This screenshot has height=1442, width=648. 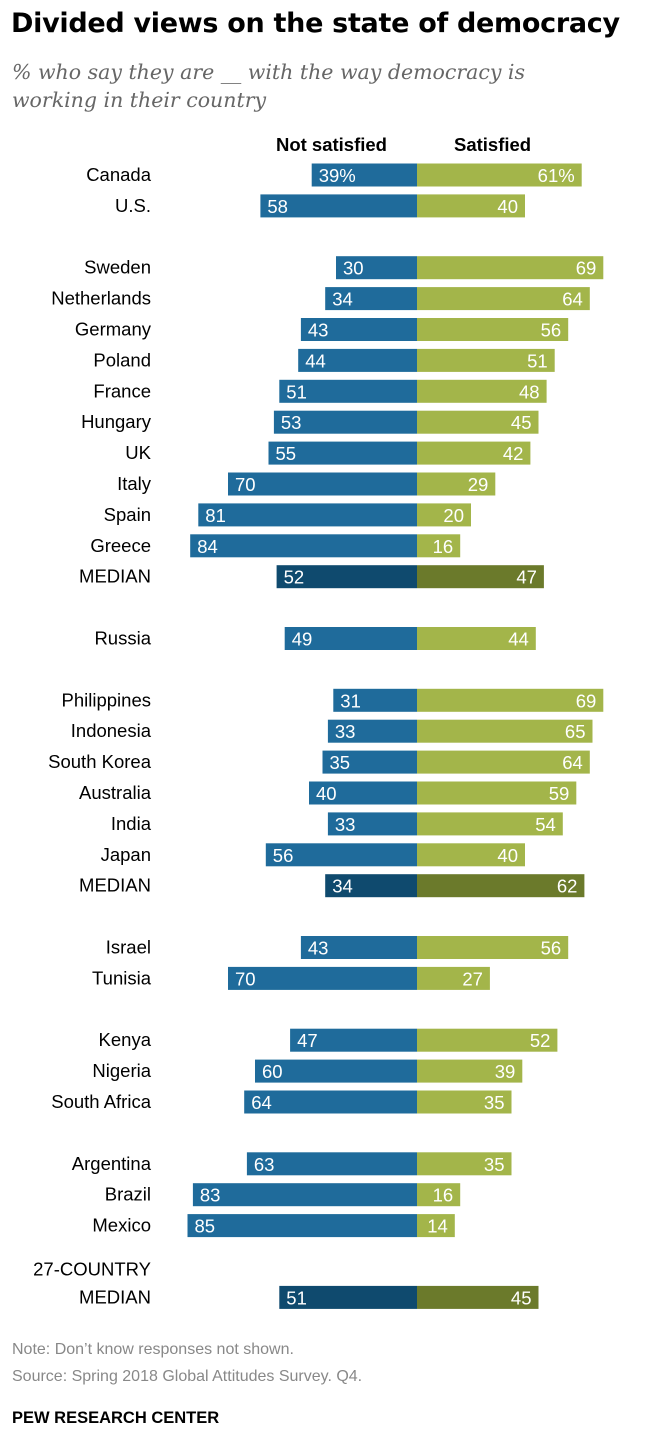 What do you see at coordinates (556, 175) in the screenshot?
I see `data-label-satisfied: 61%` at bounding box center [556, 175].